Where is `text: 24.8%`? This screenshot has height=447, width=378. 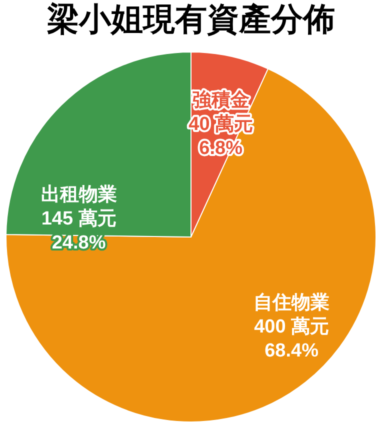
text: 24.8% is located at coordinates (79, 243).